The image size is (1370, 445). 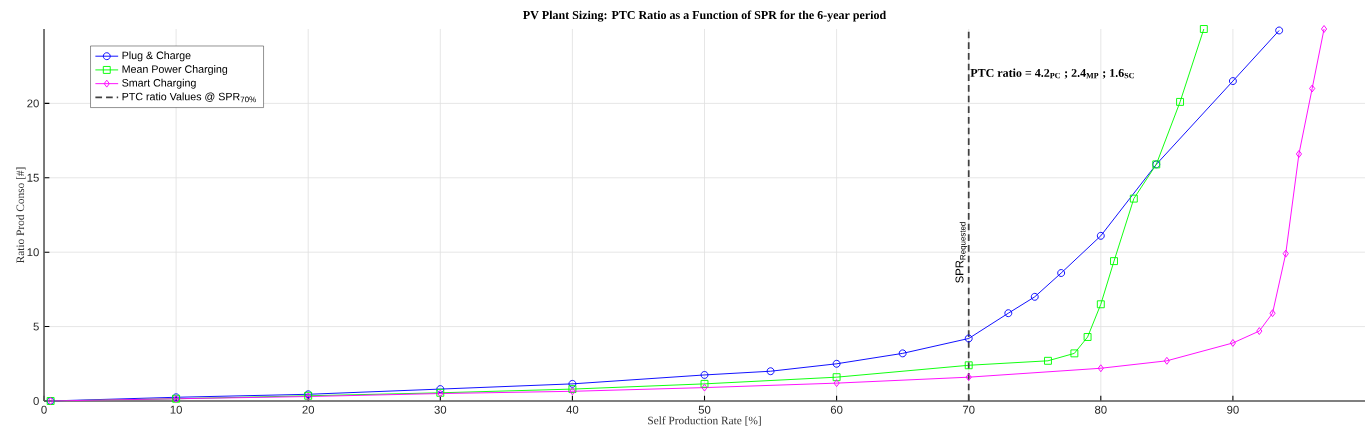 What do you see at coordinates (21, 215) in the screenshot?
I see `y-axis-title: Ratio Prod Conso [#]` at bounding box center [21, 215].